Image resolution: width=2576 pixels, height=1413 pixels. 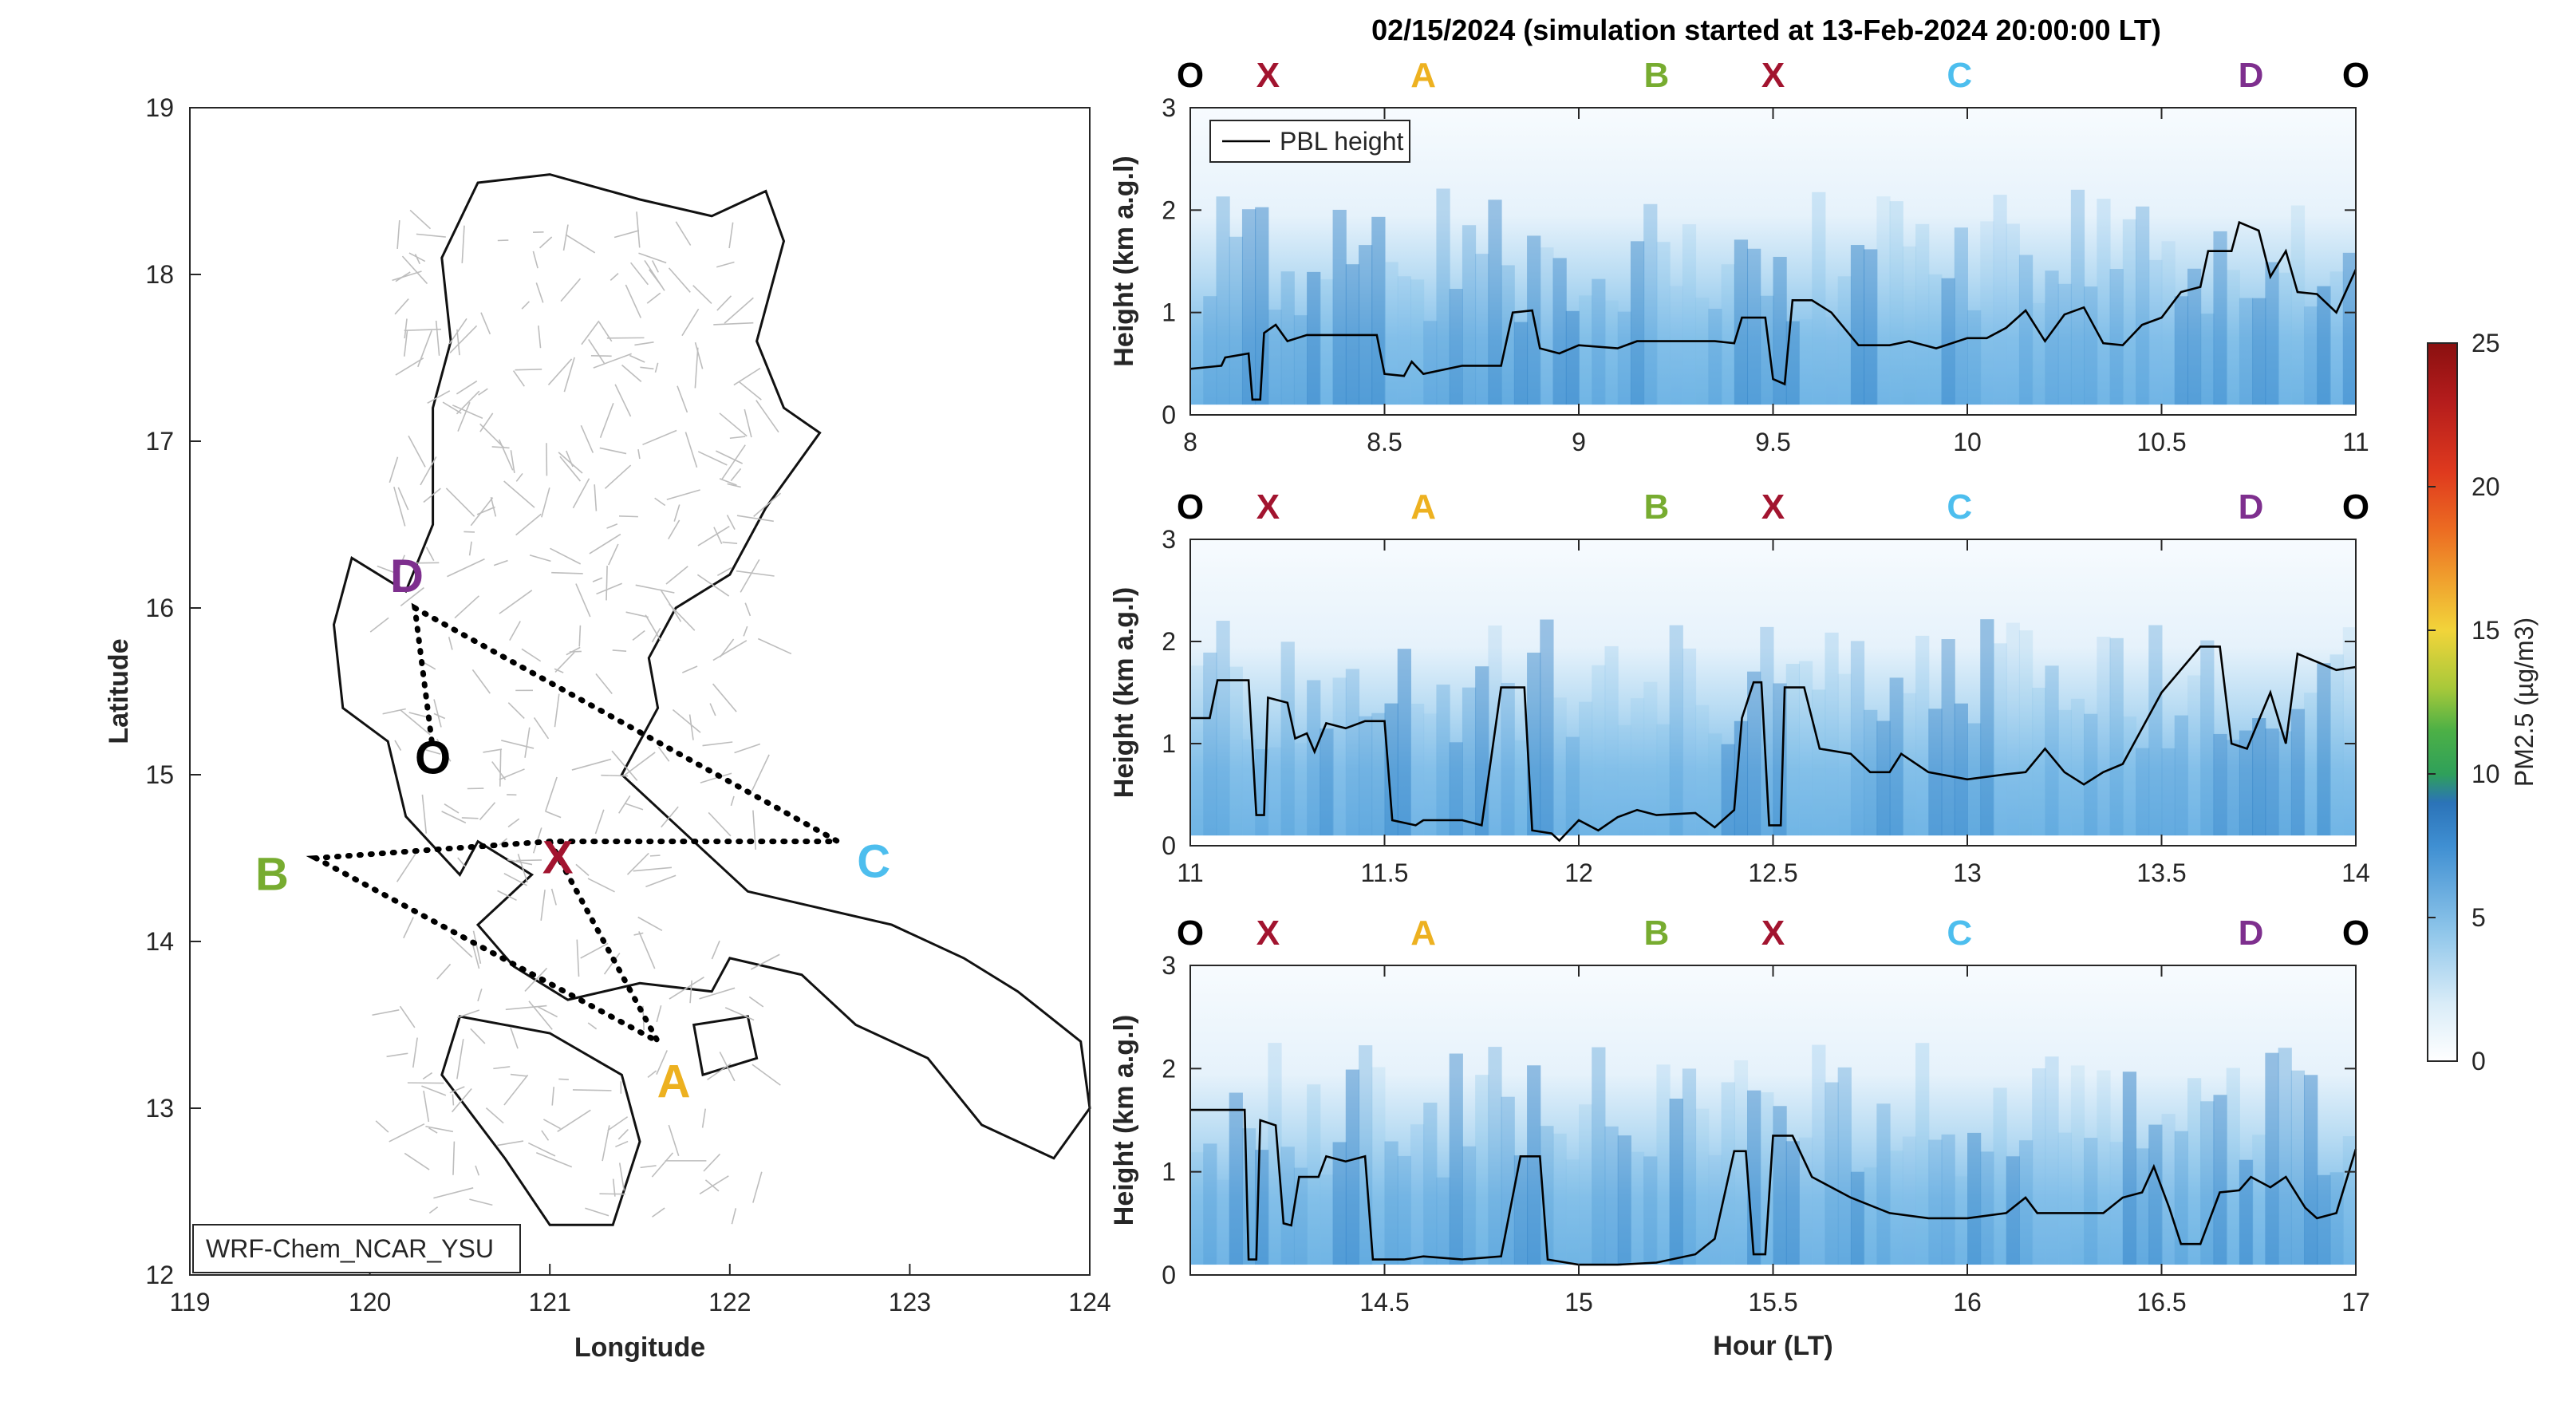 What do you see at coordinates (1773, 310) in the screenshot?
I see `pbl-height-line` at bounding box center [1773, 310].